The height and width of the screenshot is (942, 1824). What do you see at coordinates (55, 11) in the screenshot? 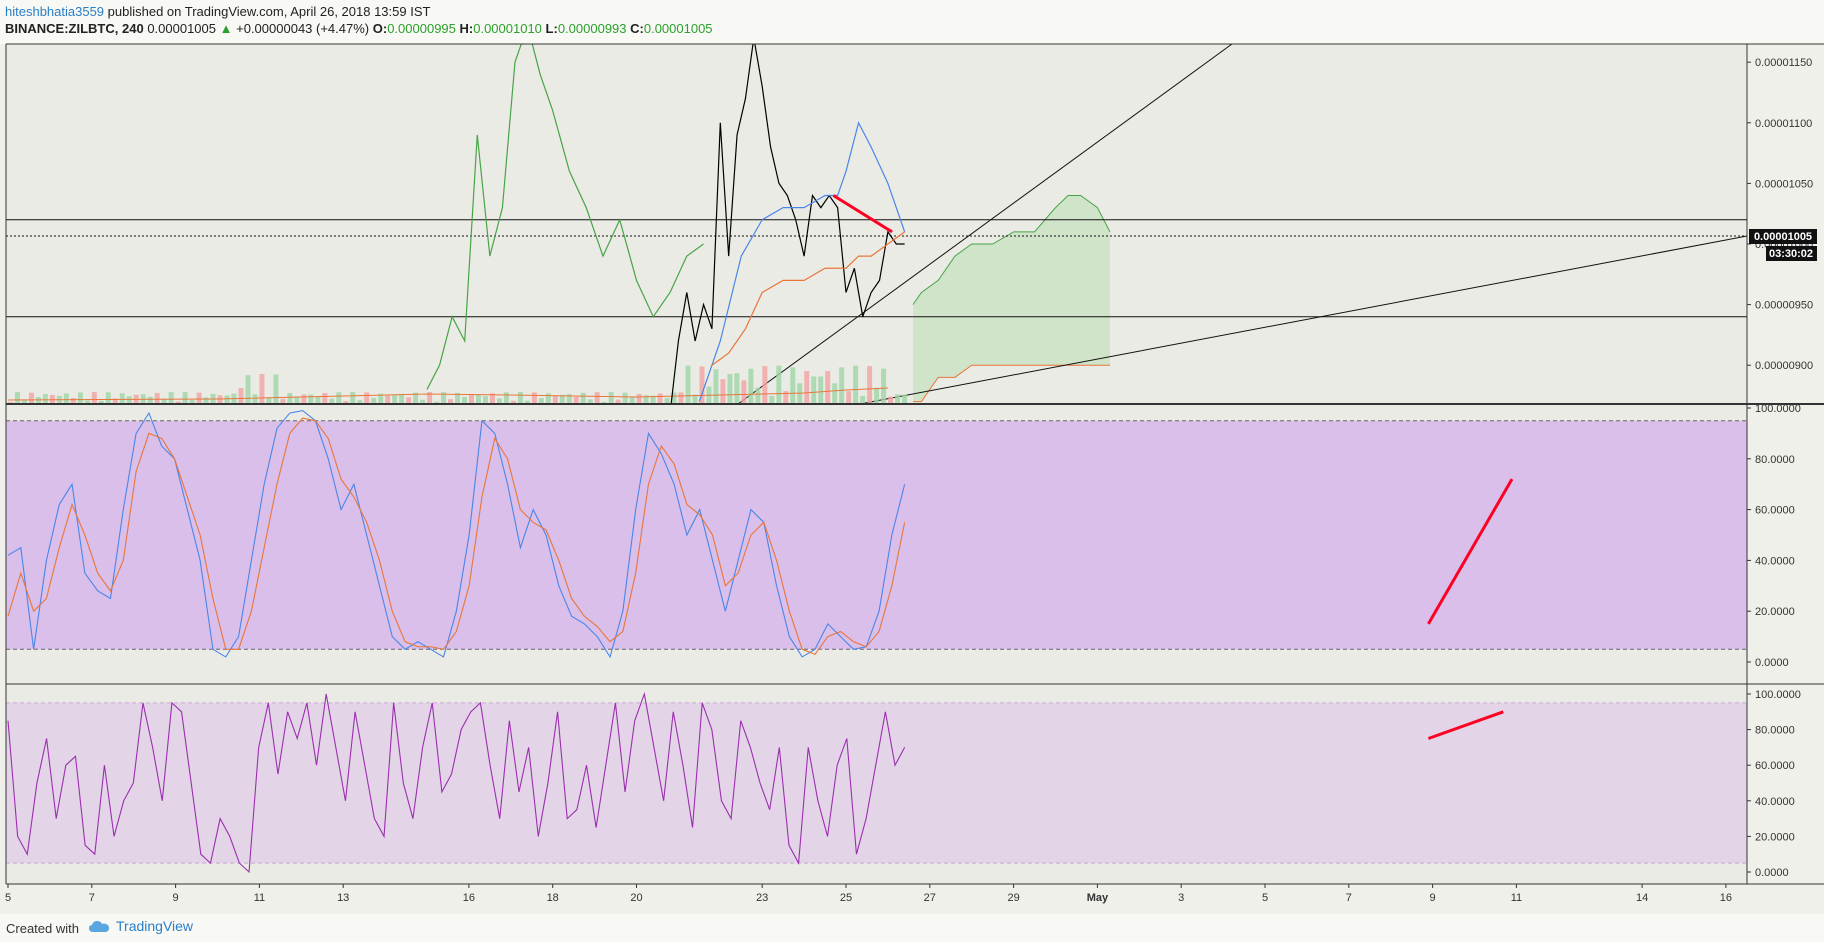
I see `author-link: hiteshbhatia3559` at bounding box center [55, 11].